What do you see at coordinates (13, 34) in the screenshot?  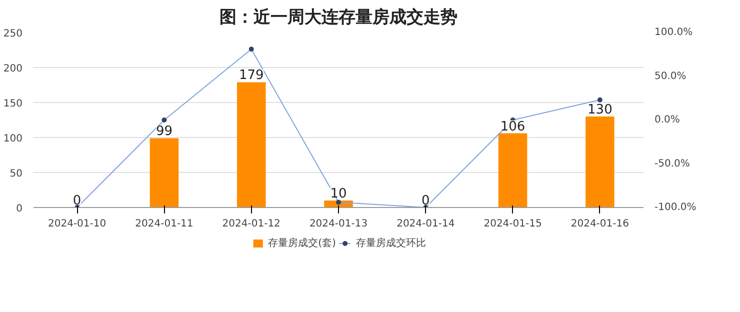 I see `y-tick-label: 250` at bounding box center [13, 34].